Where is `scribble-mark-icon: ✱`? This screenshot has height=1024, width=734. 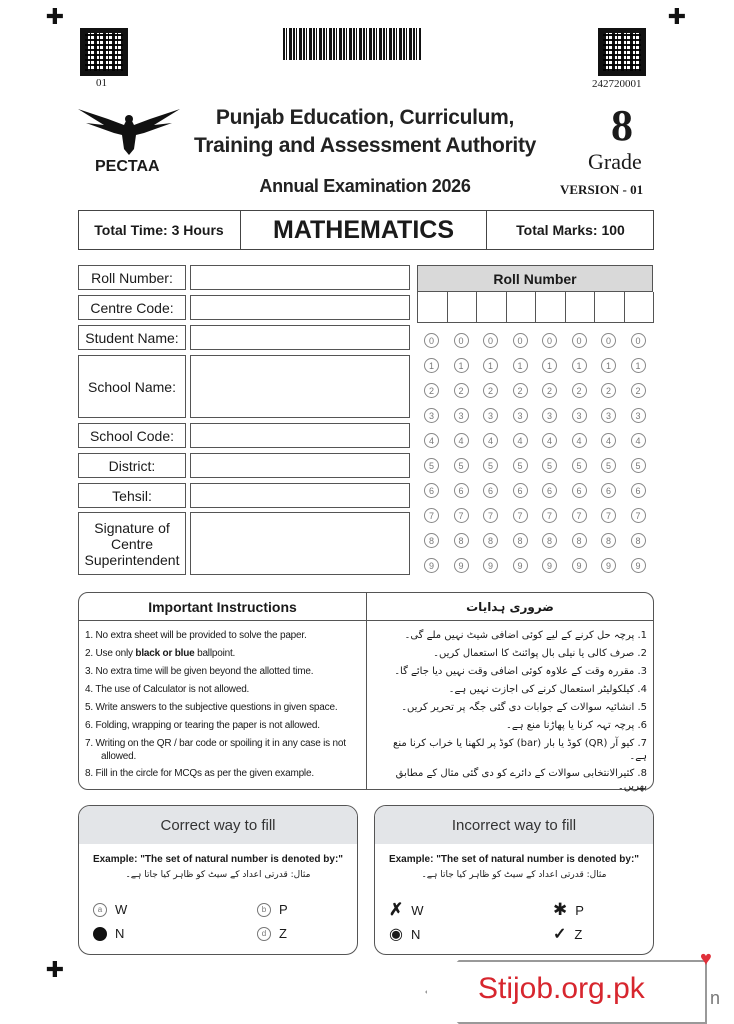
scribble-mark-icon: ✱ is located at coordinates (560, 909).